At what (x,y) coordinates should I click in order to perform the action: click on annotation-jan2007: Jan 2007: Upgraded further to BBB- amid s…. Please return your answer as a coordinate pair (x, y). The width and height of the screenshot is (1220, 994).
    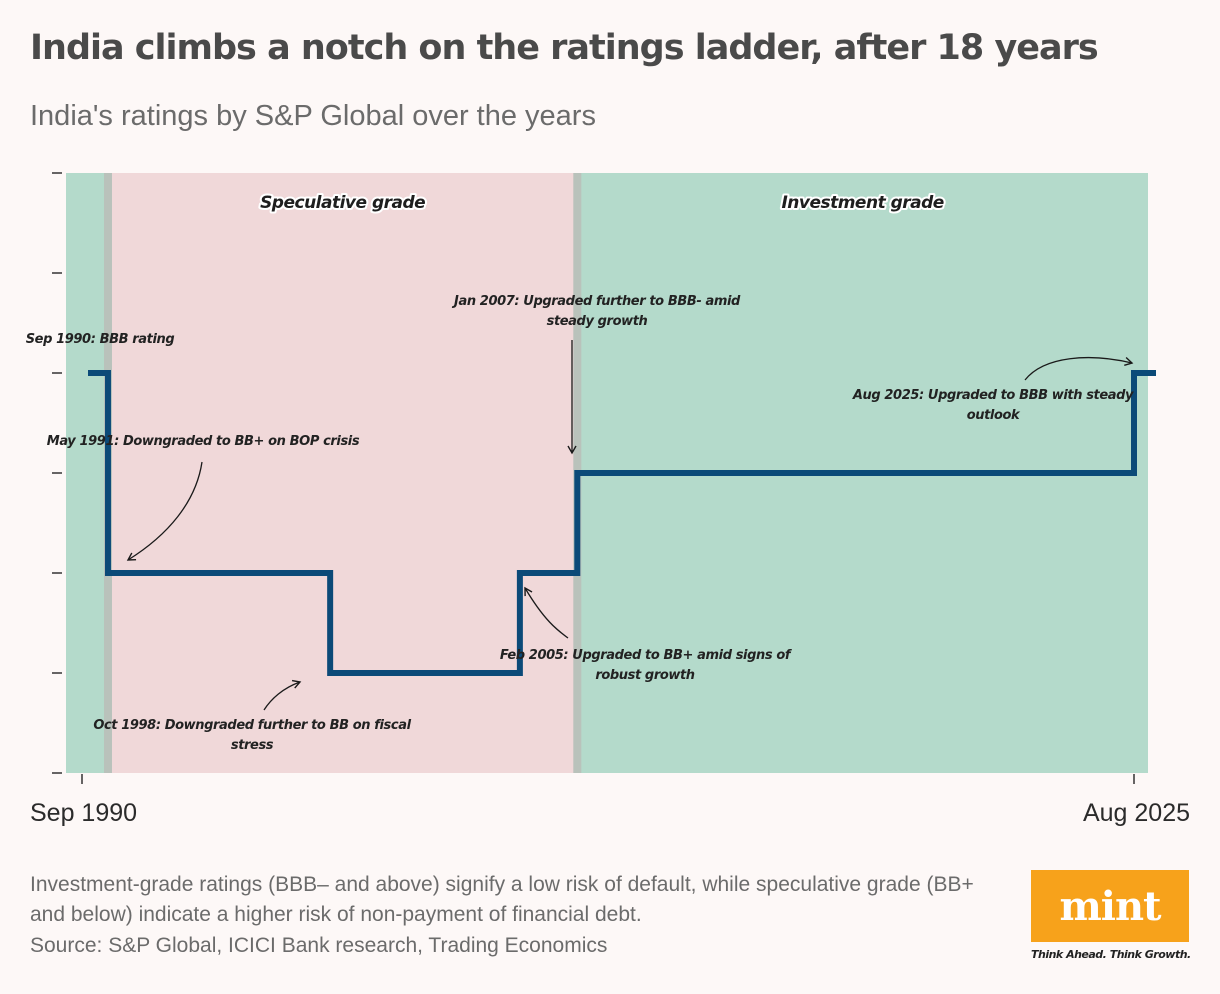
    Looking at the image, I should click on (596, 311).